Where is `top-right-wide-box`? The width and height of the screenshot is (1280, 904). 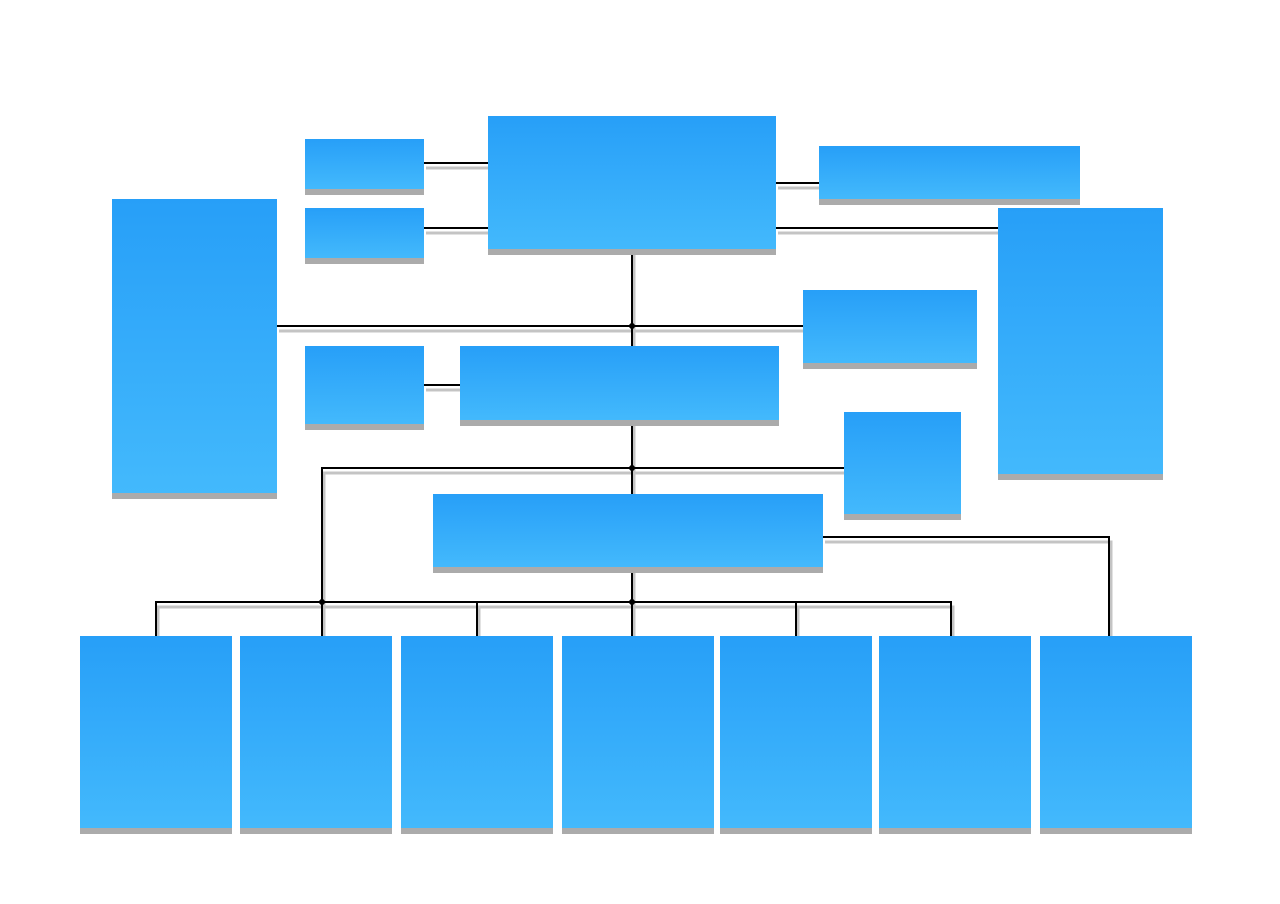
top-right-wide-box is located at coordinates (949, 175).